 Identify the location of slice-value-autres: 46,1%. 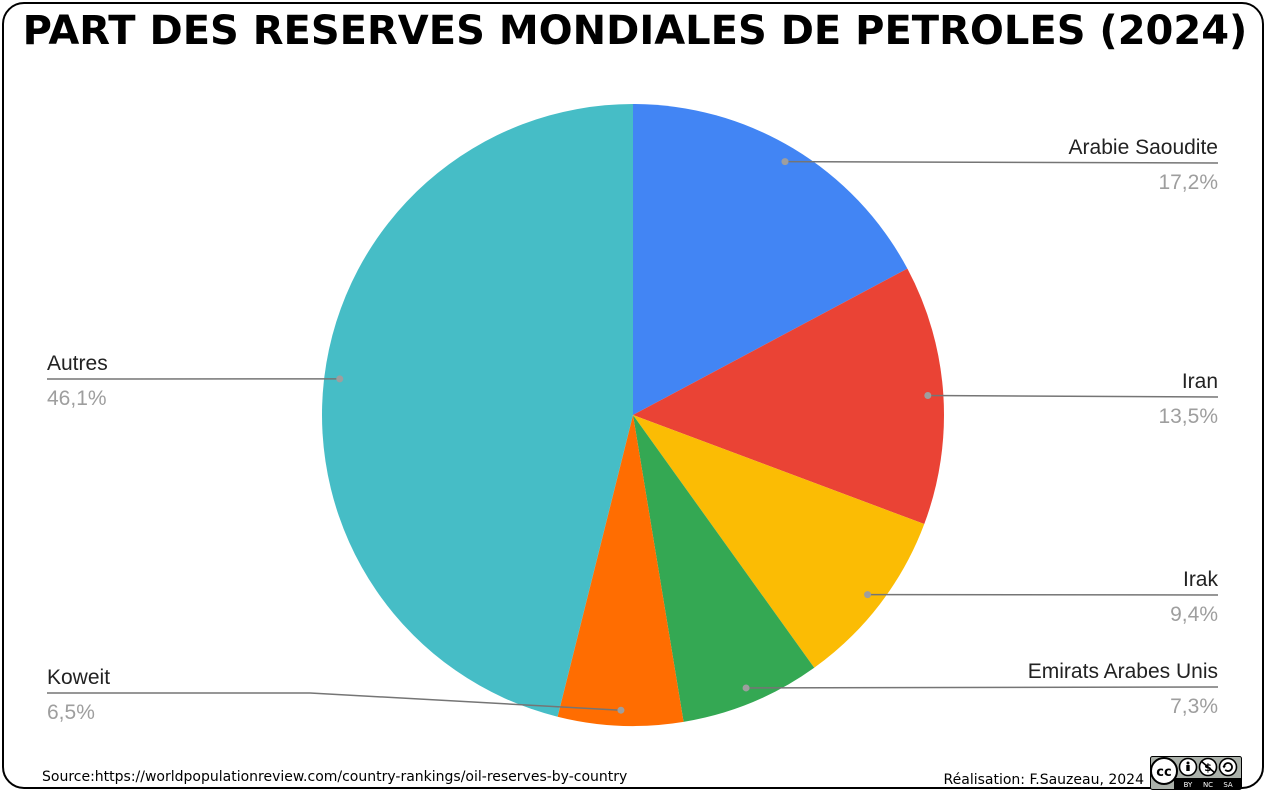
(77, 398).